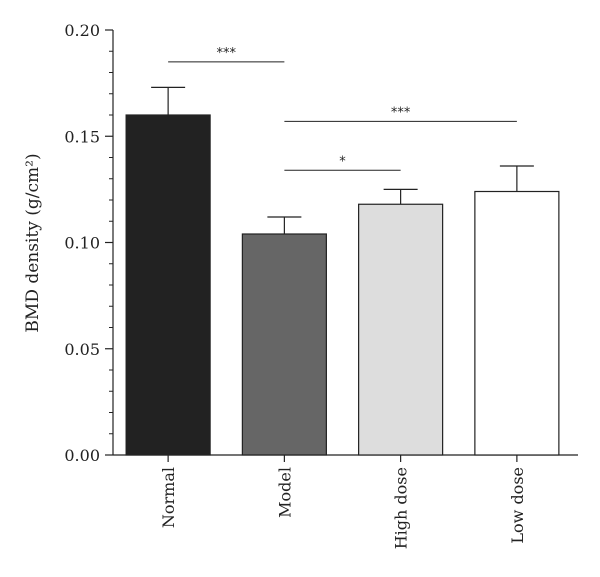  I want to click on y-tick-label: 0.00, so click(82, 455).